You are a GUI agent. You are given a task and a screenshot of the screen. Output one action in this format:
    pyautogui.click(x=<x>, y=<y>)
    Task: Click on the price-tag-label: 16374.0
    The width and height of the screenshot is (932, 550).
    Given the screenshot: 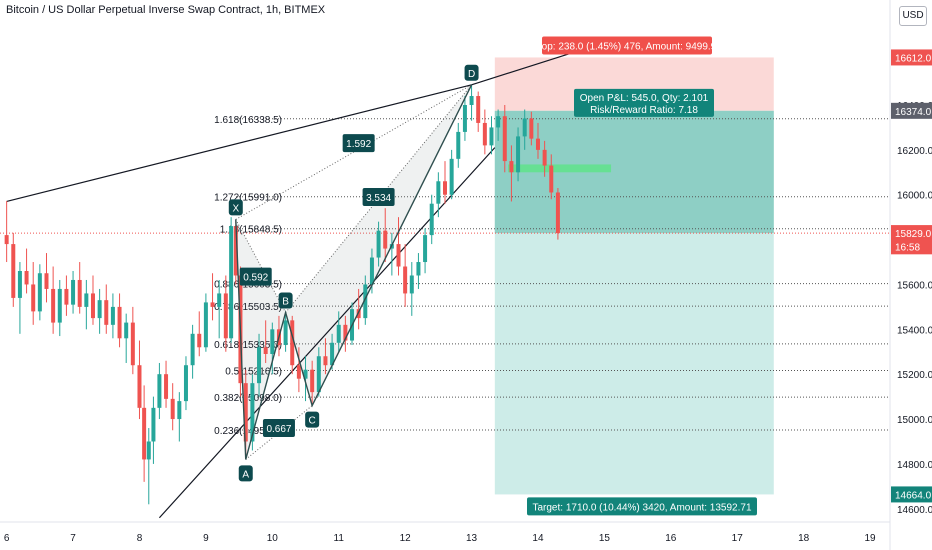 What is the action you would take?
    pyautogui.click(x=913, y=112)
    